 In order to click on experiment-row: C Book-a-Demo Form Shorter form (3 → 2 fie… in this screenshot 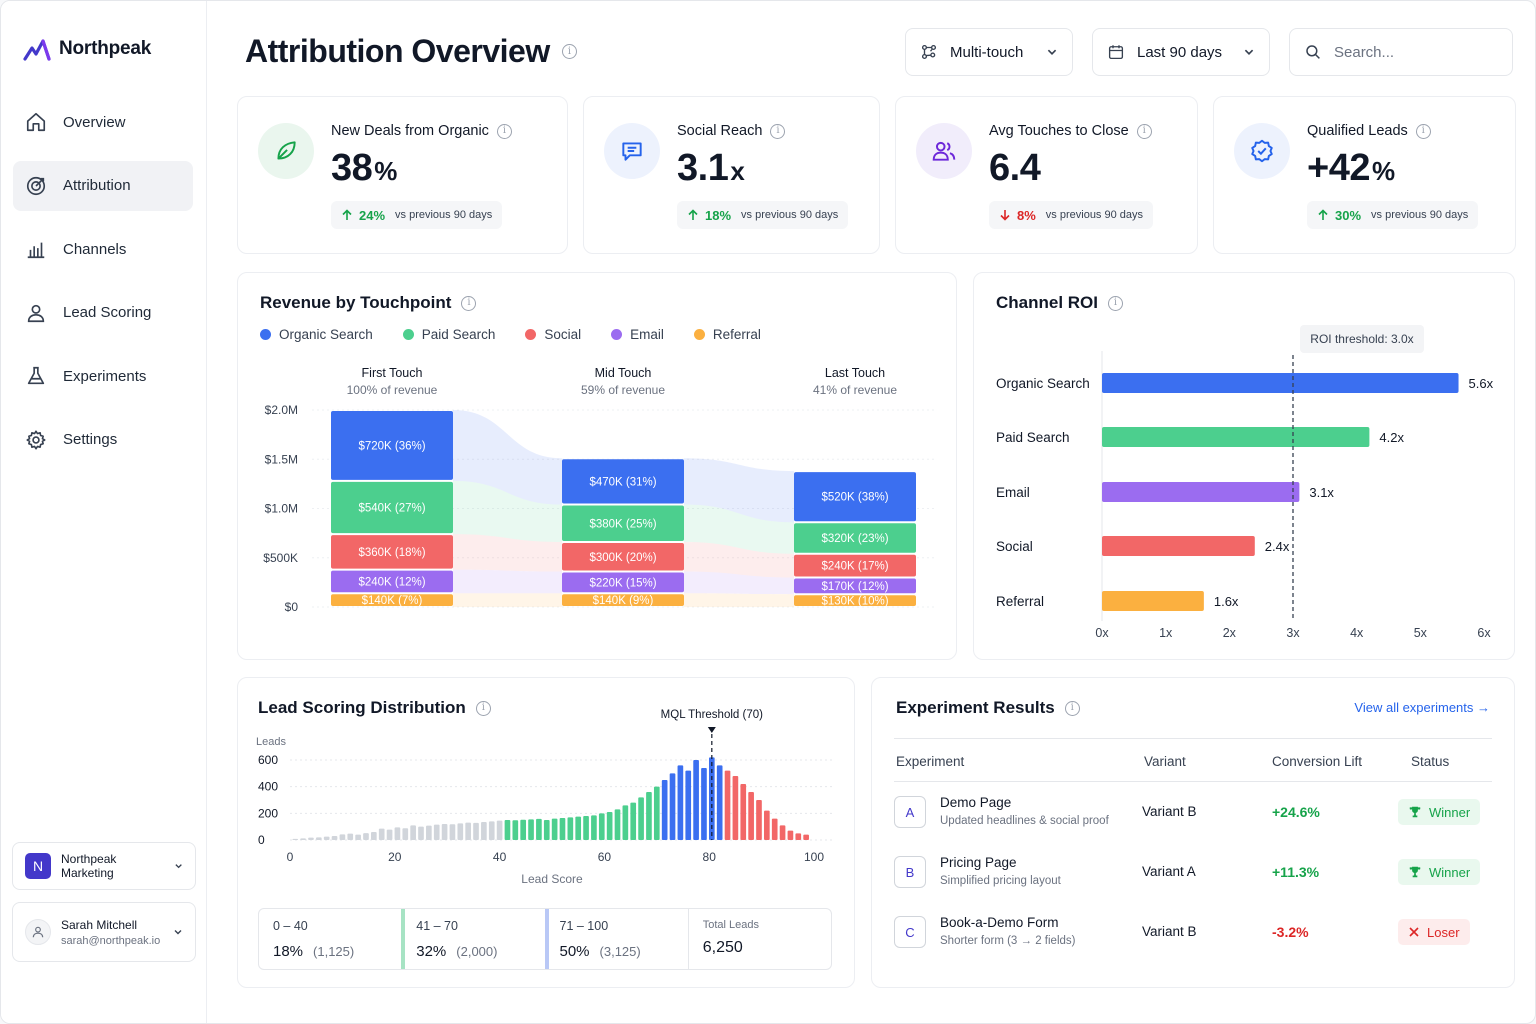, I will do `click(1193, 932)`.